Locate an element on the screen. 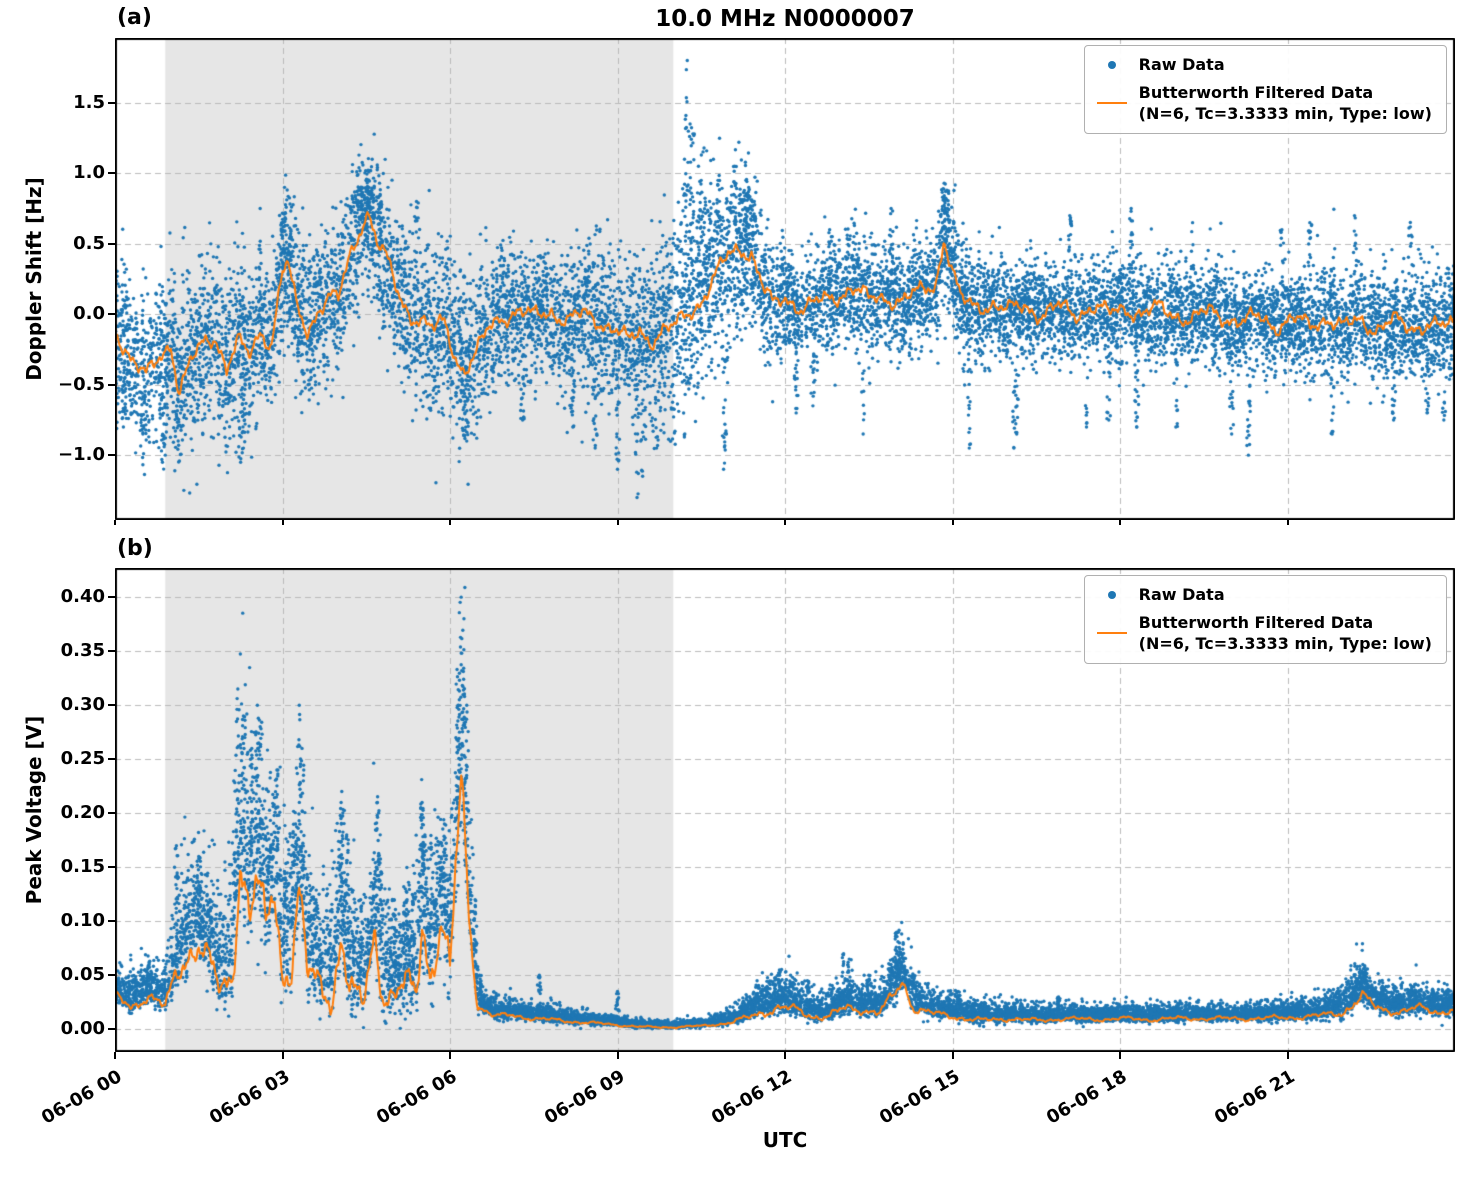 The image size is (1471, 1194). ytick-label: 0.15 is located at coordinates (82, 867).